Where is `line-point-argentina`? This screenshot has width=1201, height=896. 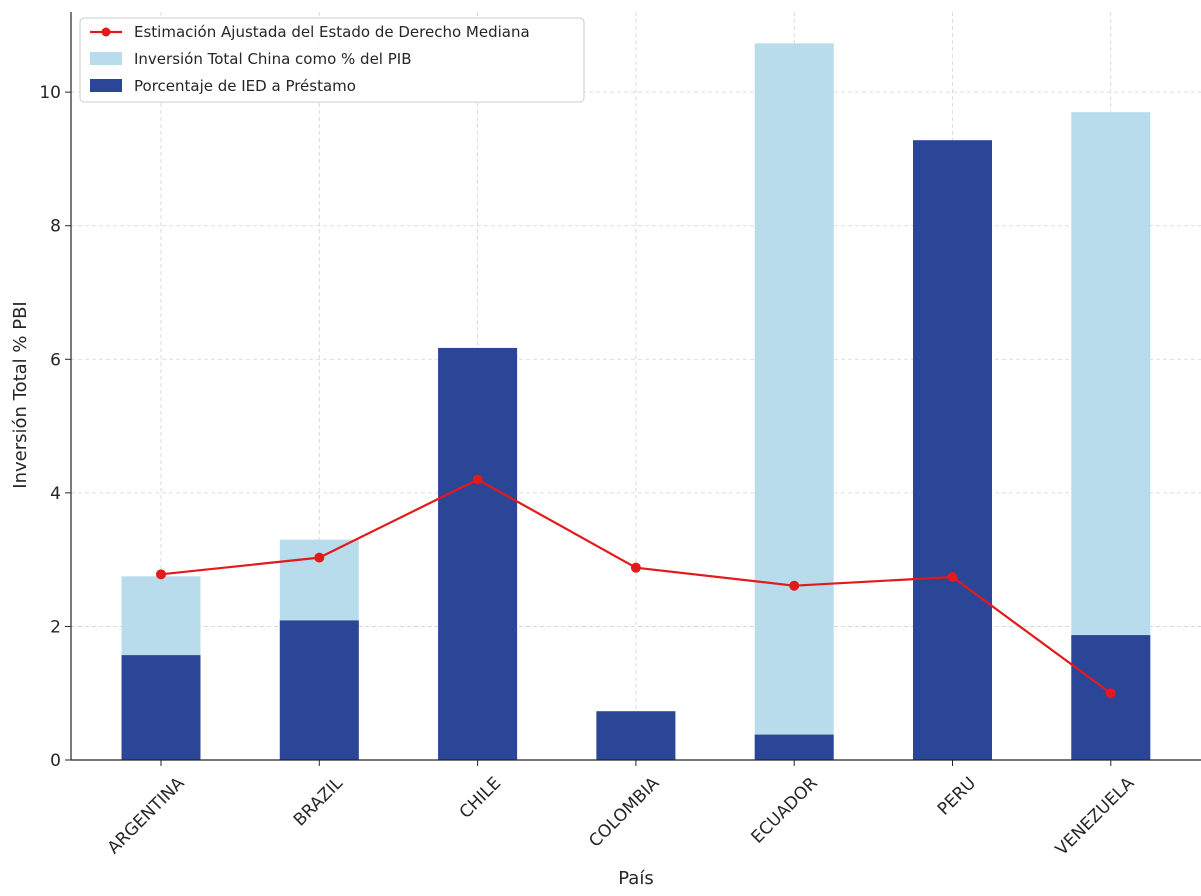 line-point-argentina is located at coordinates (161, 574).